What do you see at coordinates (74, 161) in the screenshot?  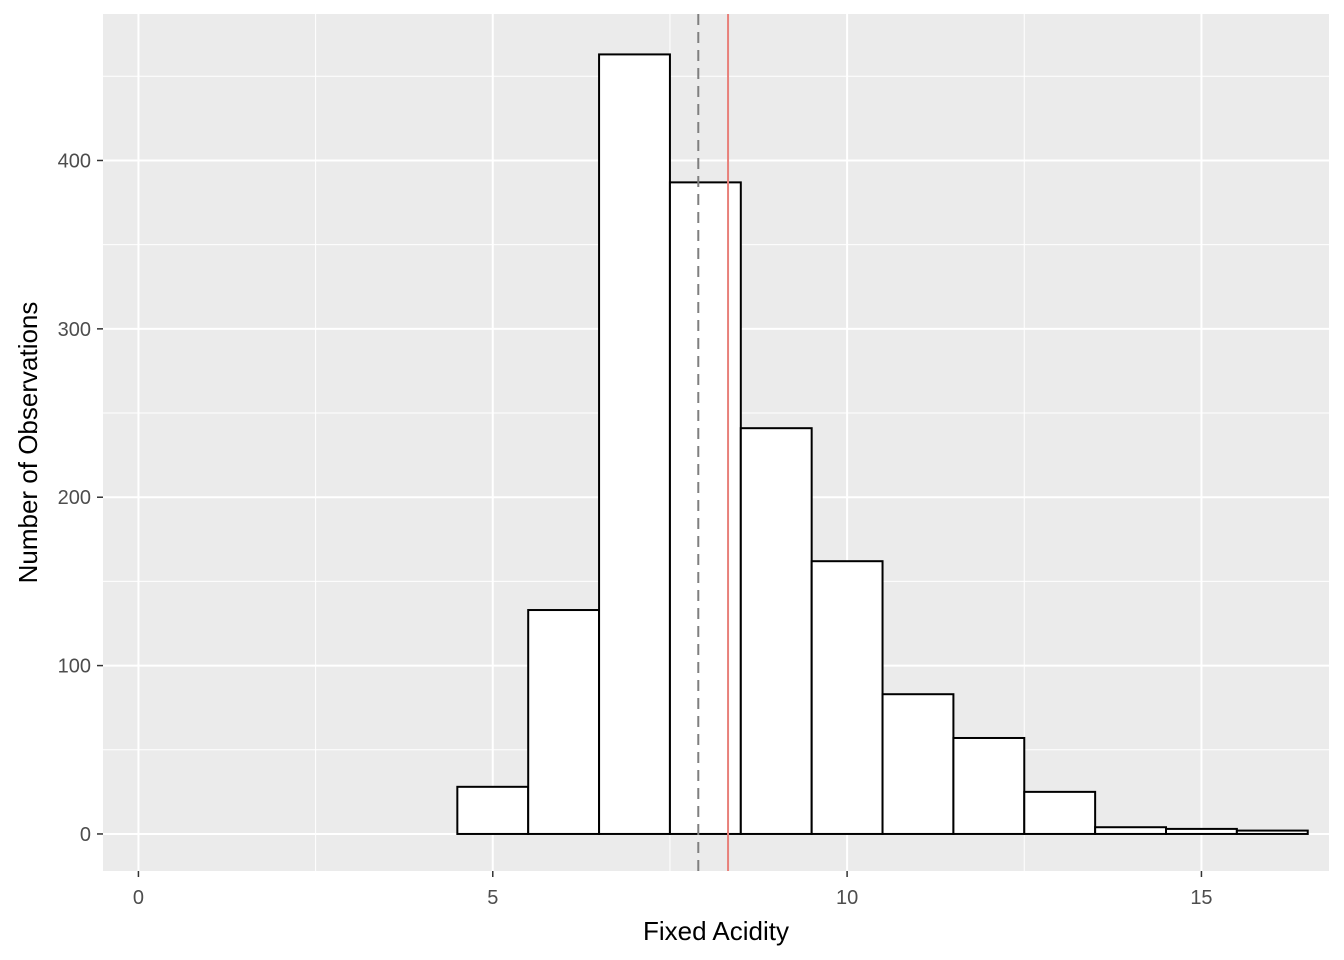 I see `y-tick-label: 400` at bounding box center [74, 161].